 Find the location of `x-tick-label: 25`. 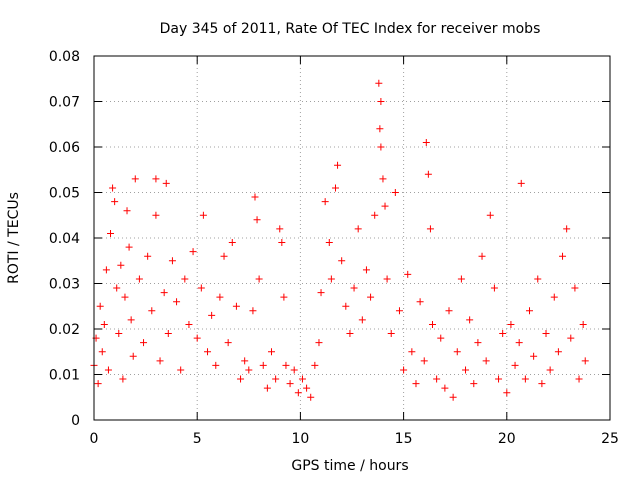

x-tick-label: 25 is located at coordinates (610, 439).